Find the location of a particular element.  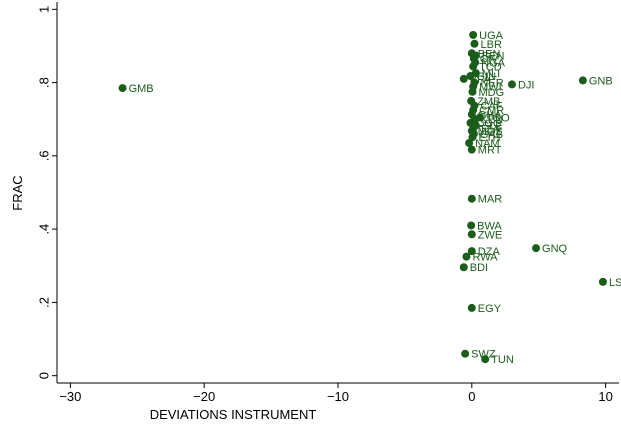

data-point-label: BWA is located at coordinates (489, 226).